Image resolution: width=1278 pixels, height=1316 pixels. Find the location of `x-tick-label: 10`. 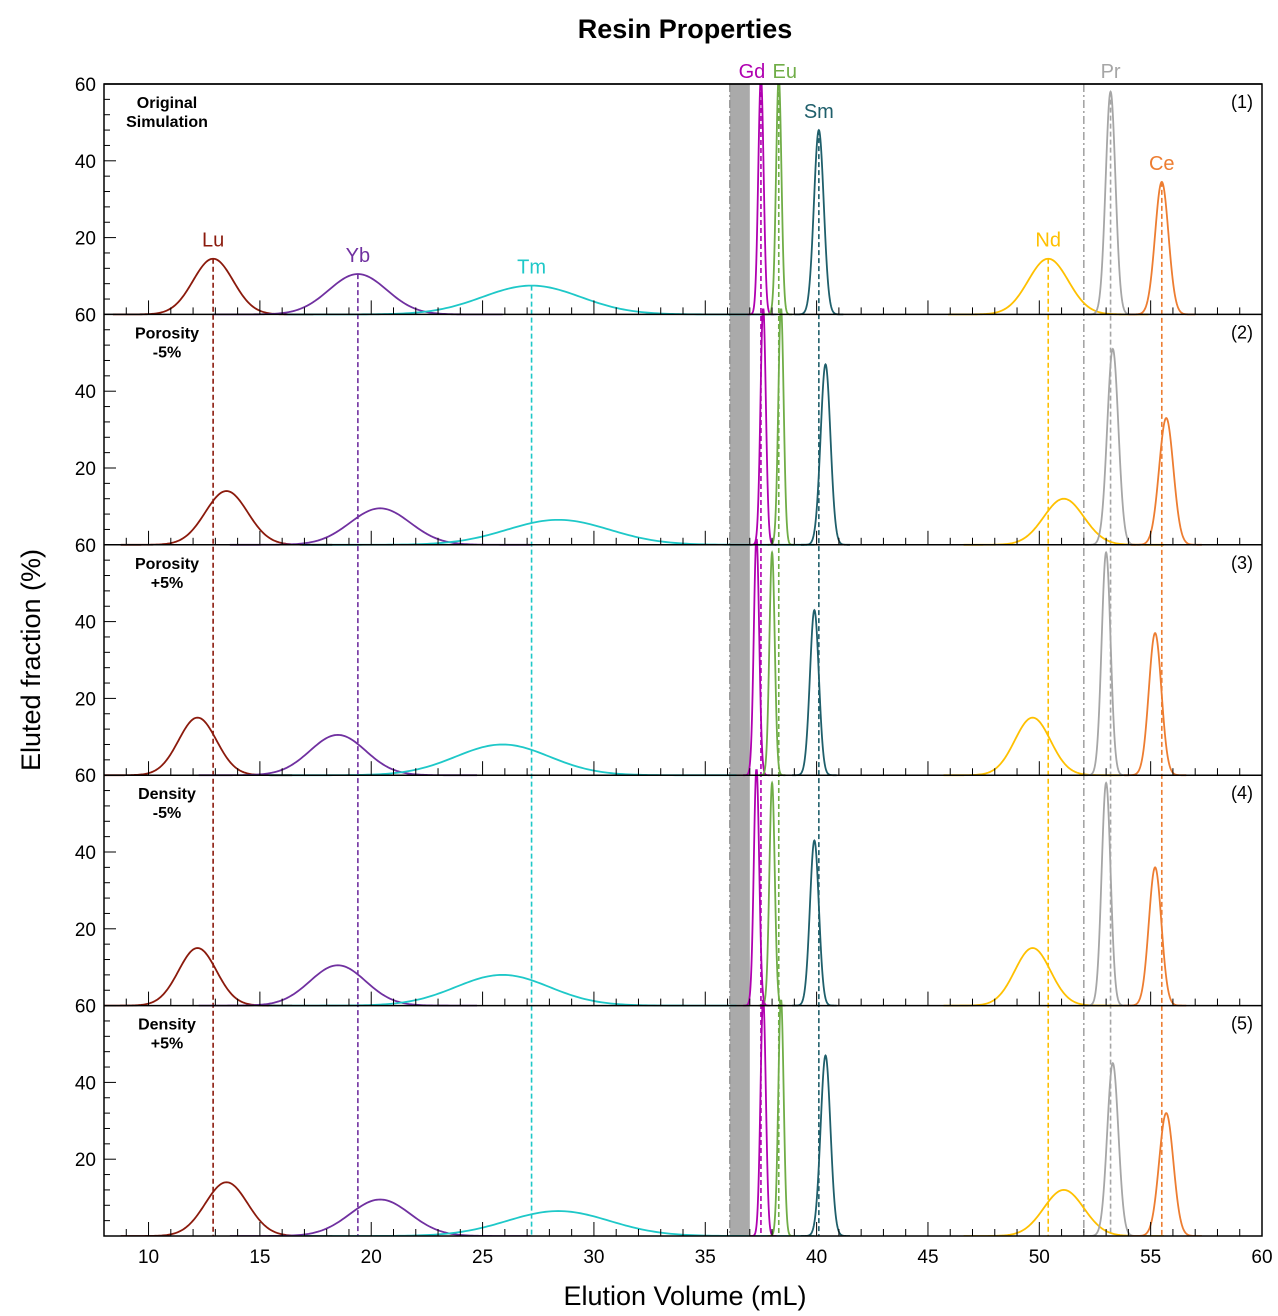

x-tick-label: 10 is located at coordinates (148, 1257).